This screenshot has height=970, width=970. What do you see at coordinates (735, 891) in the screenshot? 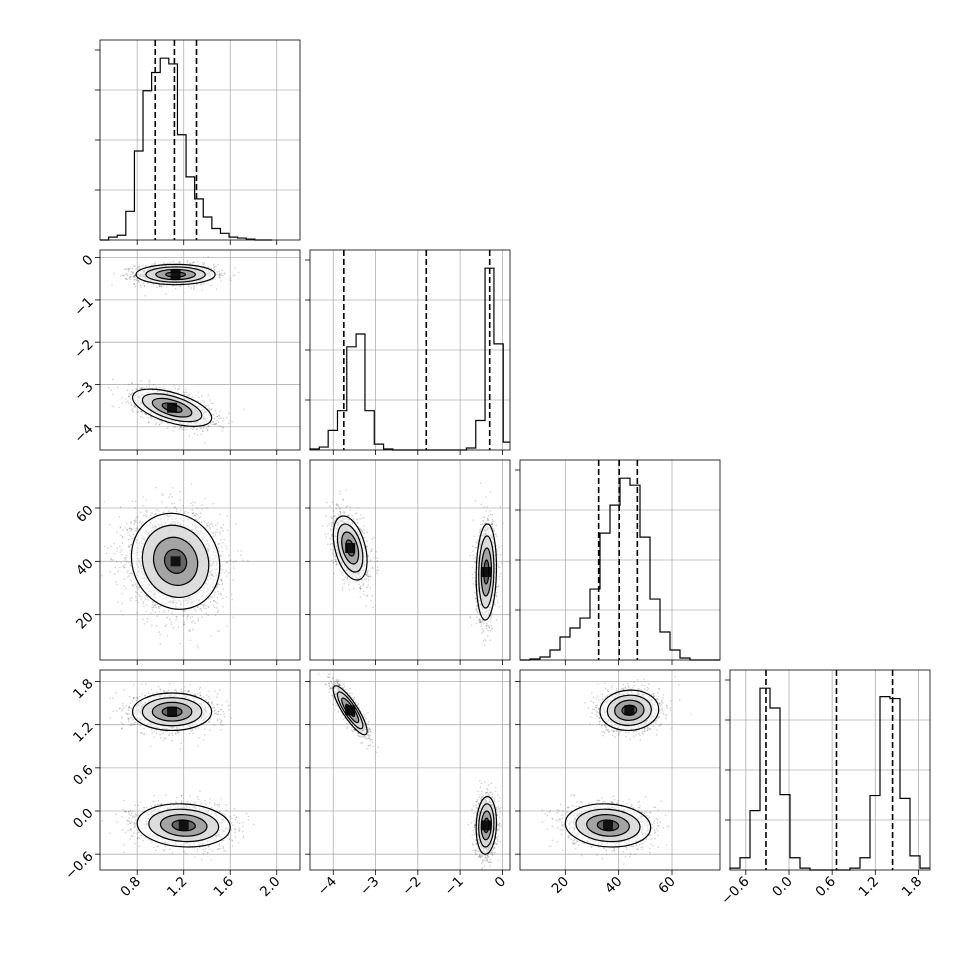
I see `x-tick-label: −0.6` at bounding box center [735, 891].